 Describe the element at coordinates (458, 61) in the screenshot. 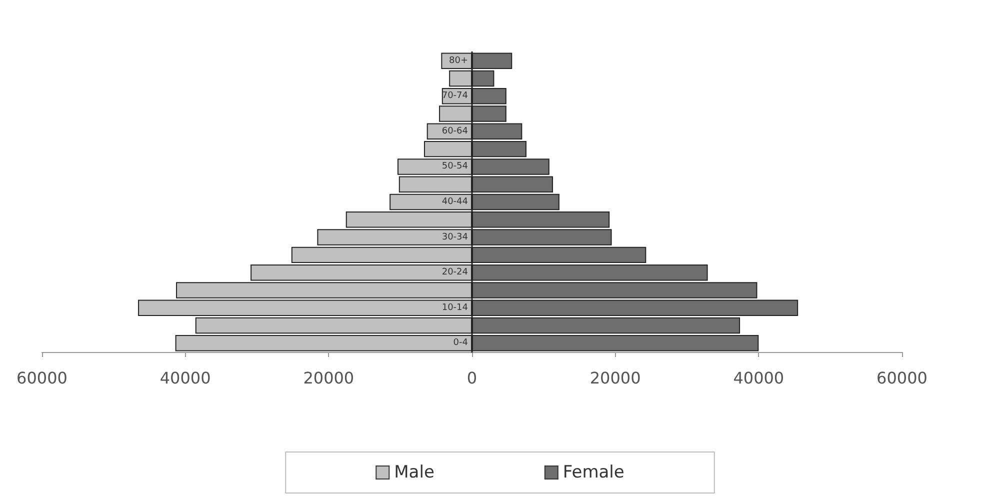

I see `y-tick-label: 80+` at that location.